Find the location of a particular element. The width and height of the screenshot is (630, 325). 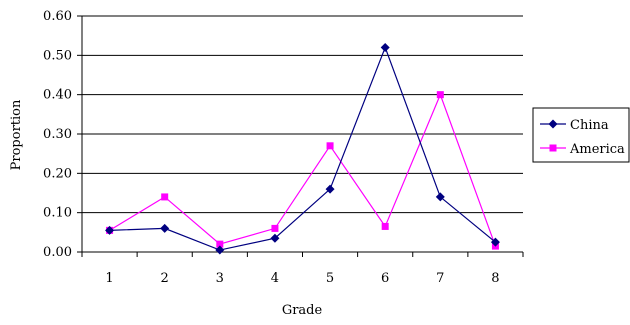

y-tick-label: 0.30 is located at coordinates (57, 134).